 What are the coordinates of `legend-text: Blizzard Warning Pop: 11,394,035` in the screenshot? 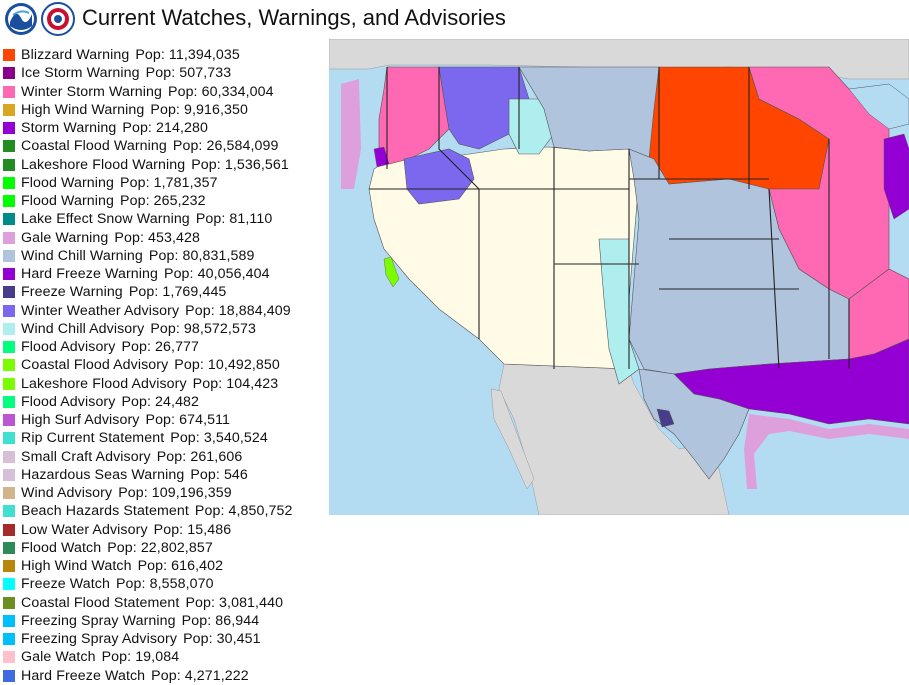 It's located at (130, 55).